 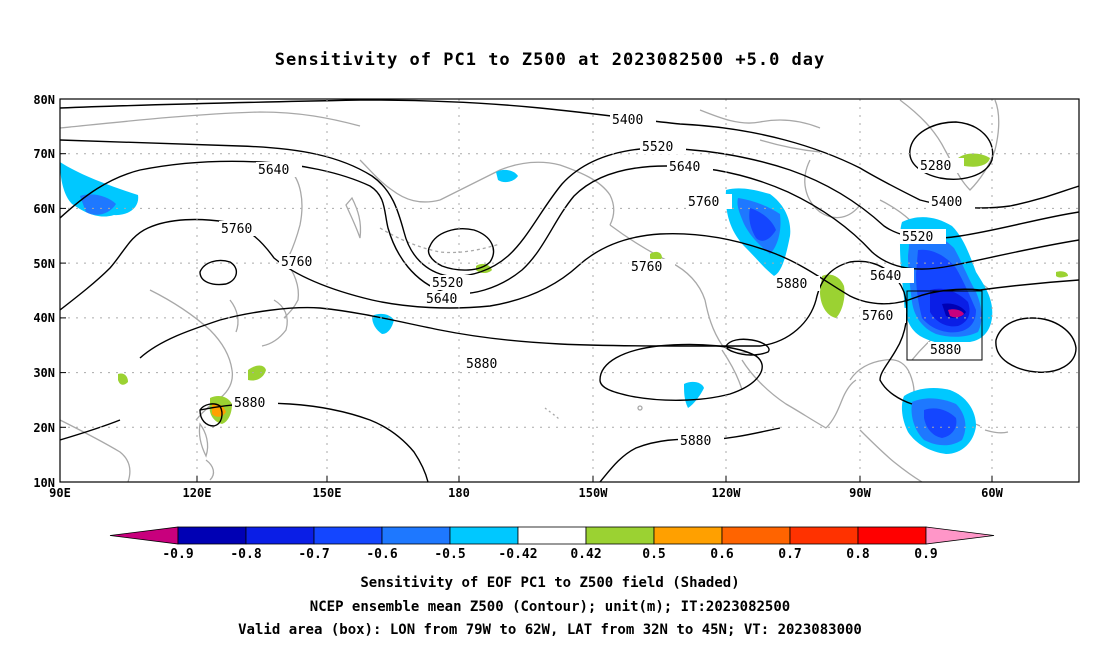 I want to click on lat-label: 20N, so click(x=44, y=428).